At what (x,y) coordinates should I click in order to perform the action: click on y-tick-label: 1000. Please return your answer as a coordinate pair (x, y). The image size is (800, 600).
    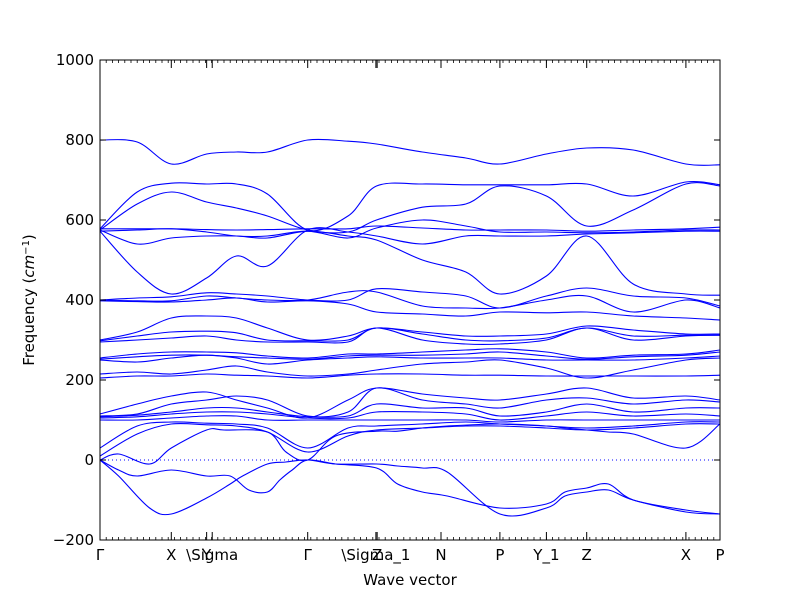
    Looking at the image, I should click on (75, 60).